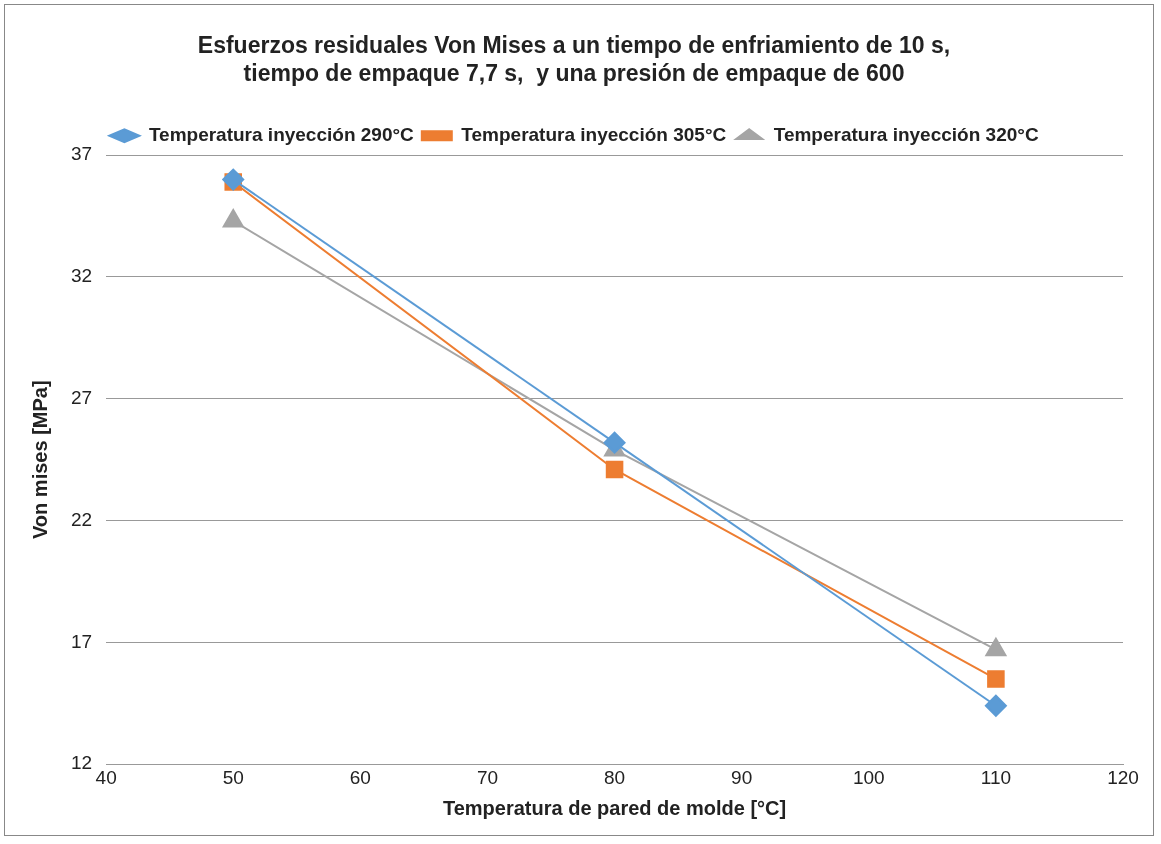 The height and width of the screenshot is (844, 1161). Describe the element at coordinates (81, 276) in the screenshot. I see `y-tick-label: 32` at that location.